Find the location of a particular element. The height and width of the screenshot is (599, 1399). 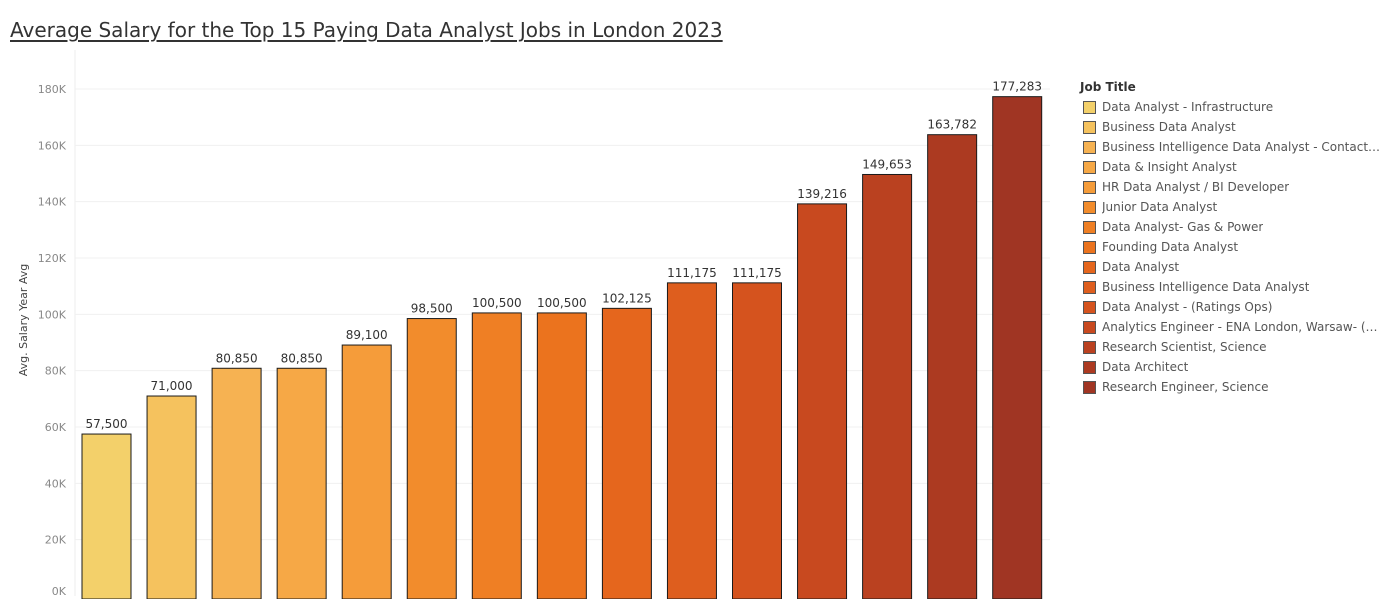

legend-item: Research Engineer, Science is located at coordinates (1235, 387).